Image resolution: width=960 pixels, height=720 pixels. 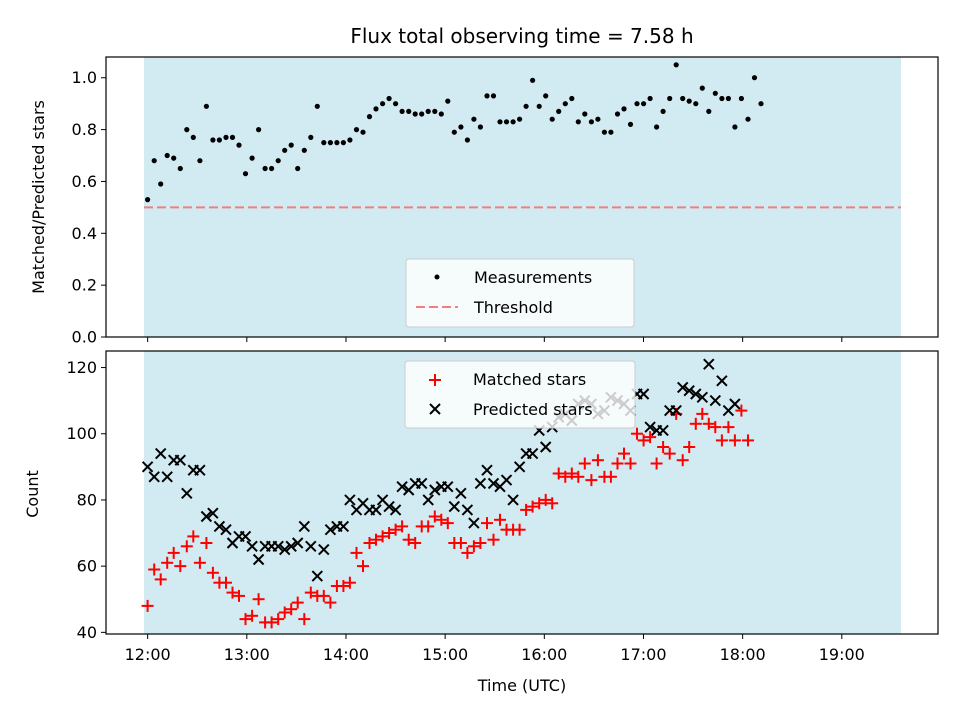 What do you see at coordinates (544, 654) in the screenshot?
I see `x-tick-label: 16:00` at bounding box center [544, 654].